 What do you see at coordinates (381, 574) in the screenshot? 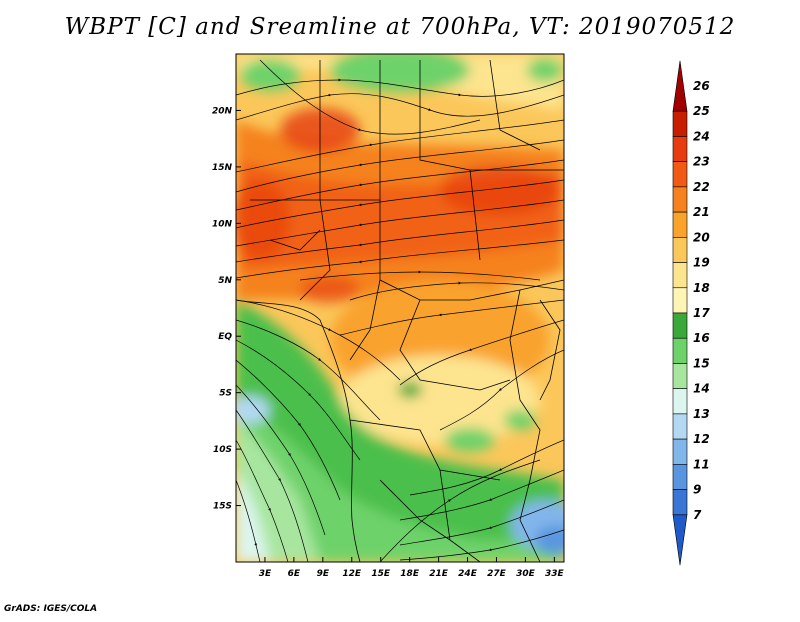
I see `lon-tick-label: 15E` at bounding box center [381, 574].